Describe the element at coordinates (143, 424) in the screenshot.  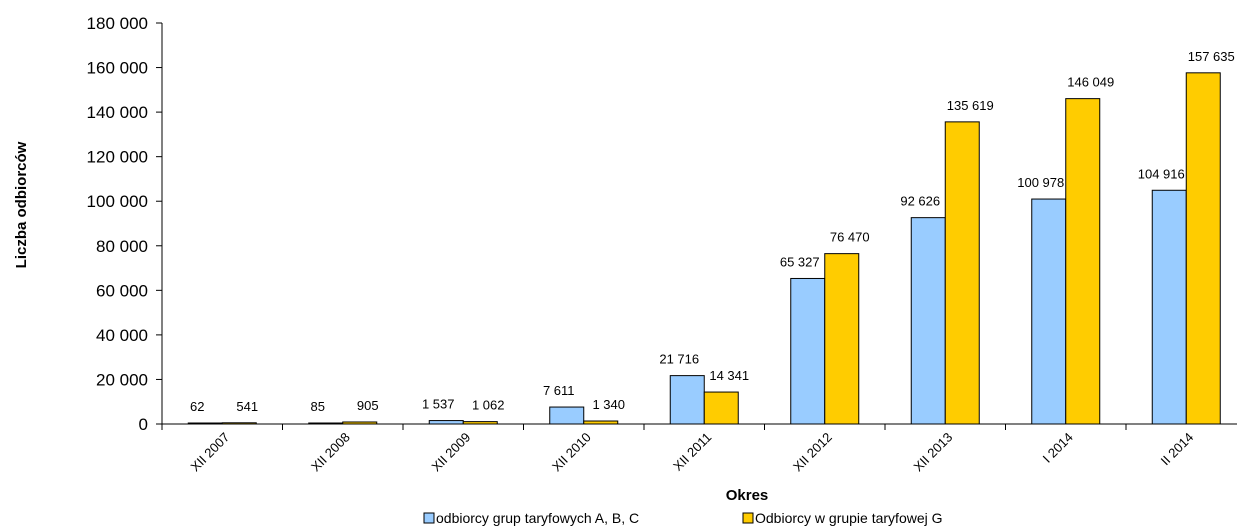
I see `y-tick-label: 0` at that location.